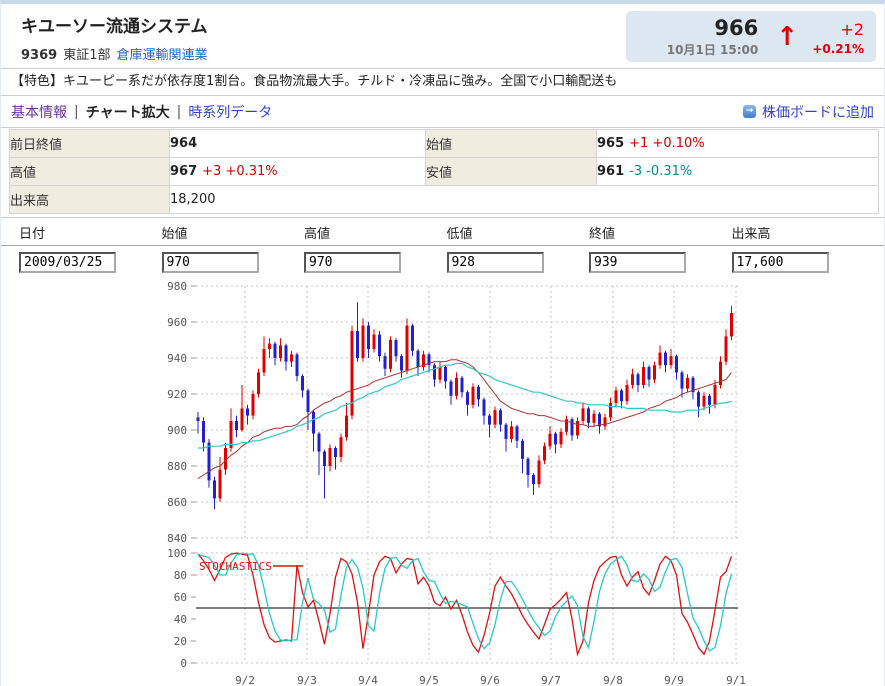 Image resolution: width=885 pixels, height=686 pixels. I want to click on add-to-board: → 株価ボードに追加, so click(808, 112).